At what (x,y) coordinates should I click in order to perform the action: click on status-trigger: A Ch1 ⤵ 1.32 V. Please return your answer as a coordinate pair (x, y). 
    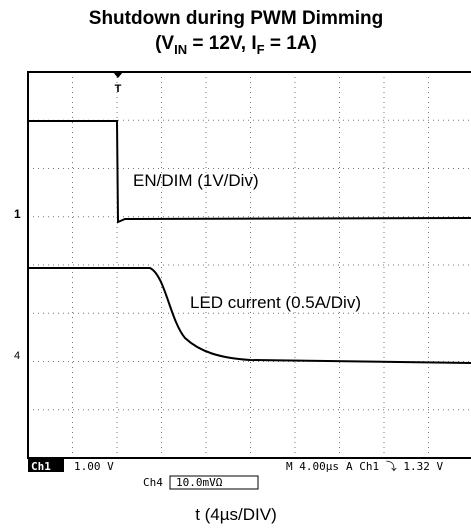
    Looking at the image, I should click on (394, 466).